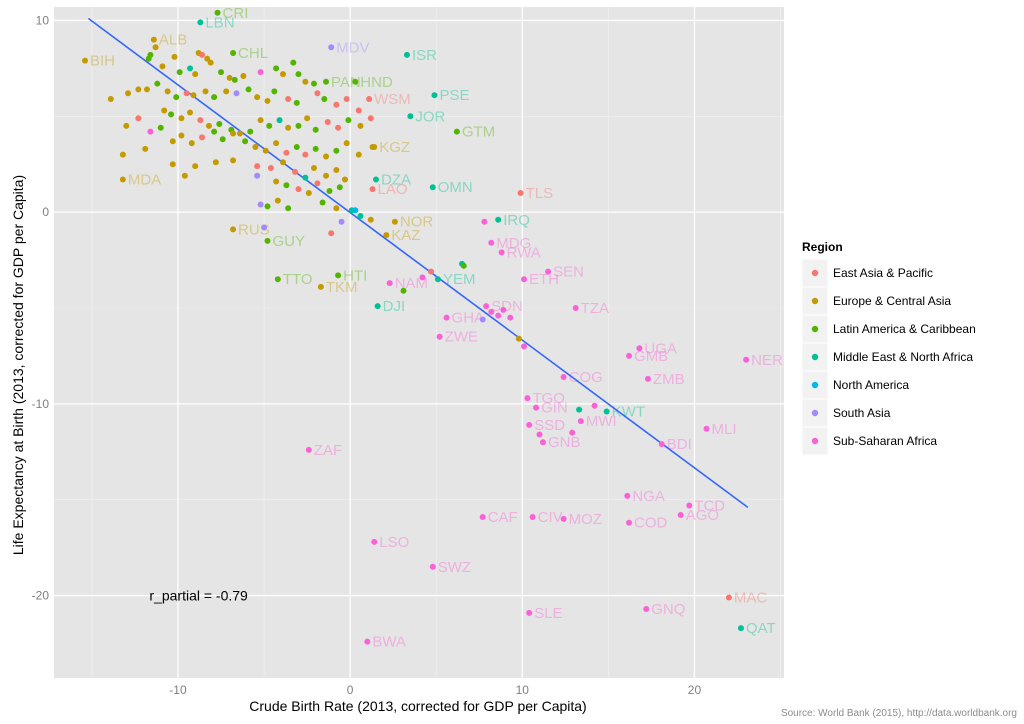  I want to click on point-label: MDV, so click(352, 47).